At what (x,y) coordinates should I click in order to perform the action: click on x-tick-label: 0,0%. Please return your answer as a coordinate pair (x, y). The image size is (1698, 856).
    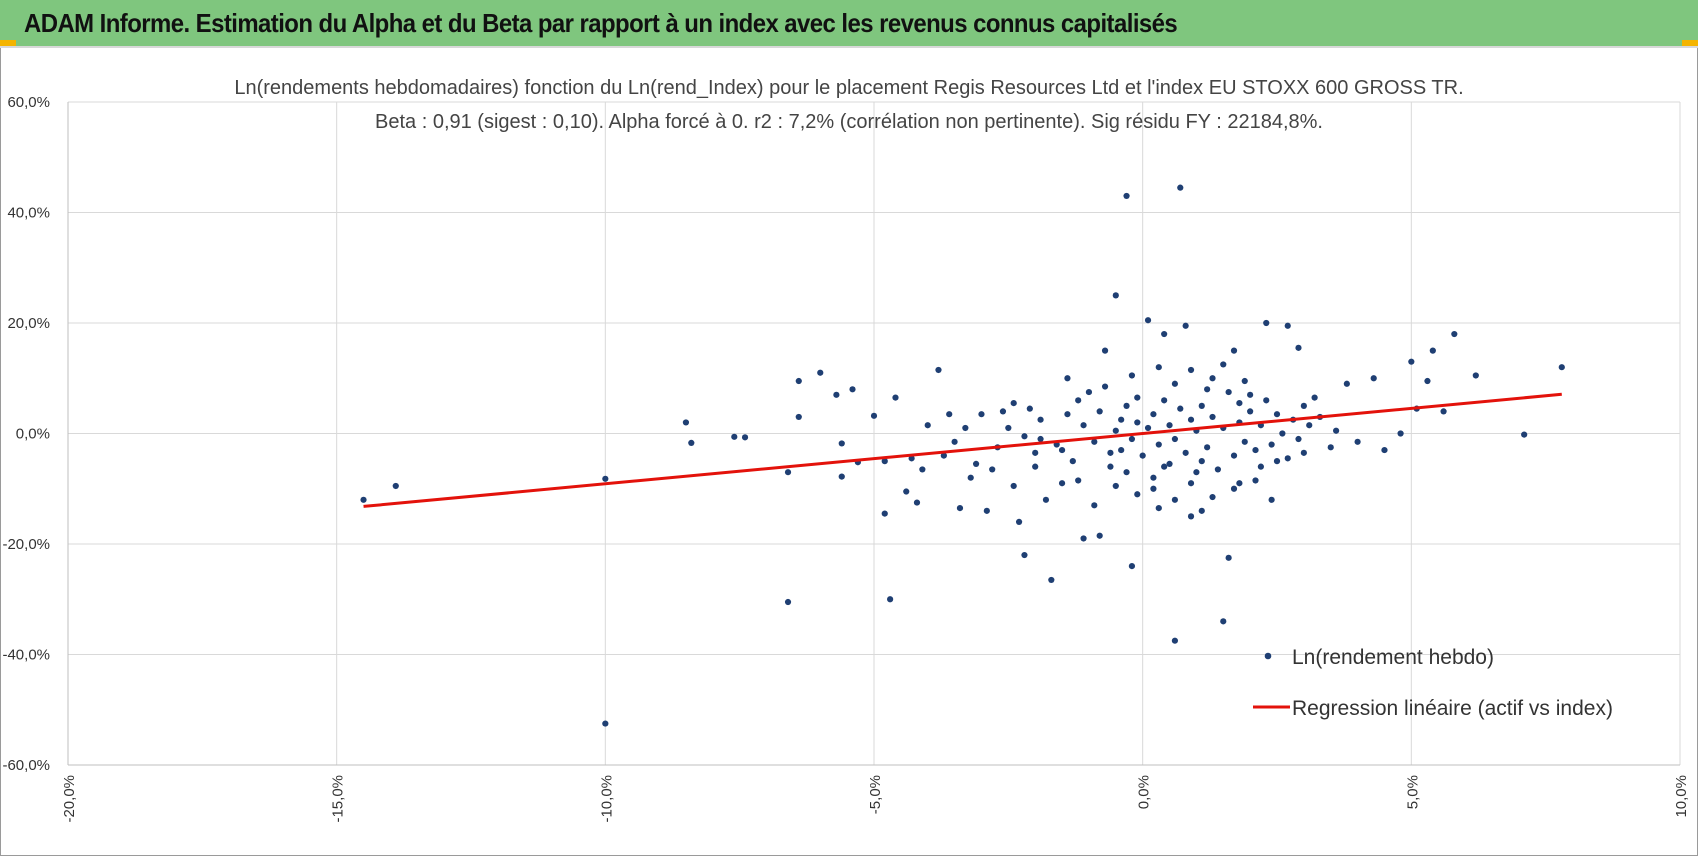
    Looking at the image, I should click on (1144, 792).